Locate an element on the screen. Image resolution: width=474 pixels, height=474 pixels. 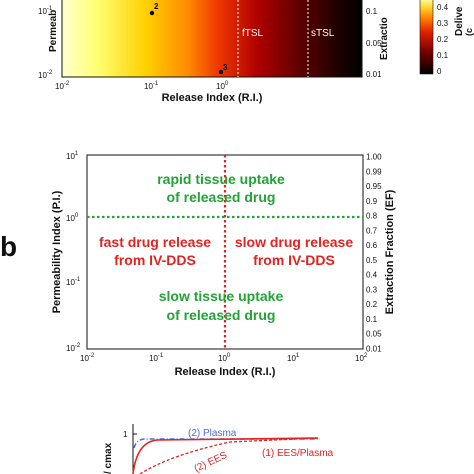
panel-a-y2label: Extractio is located at coordinates (384, 38).